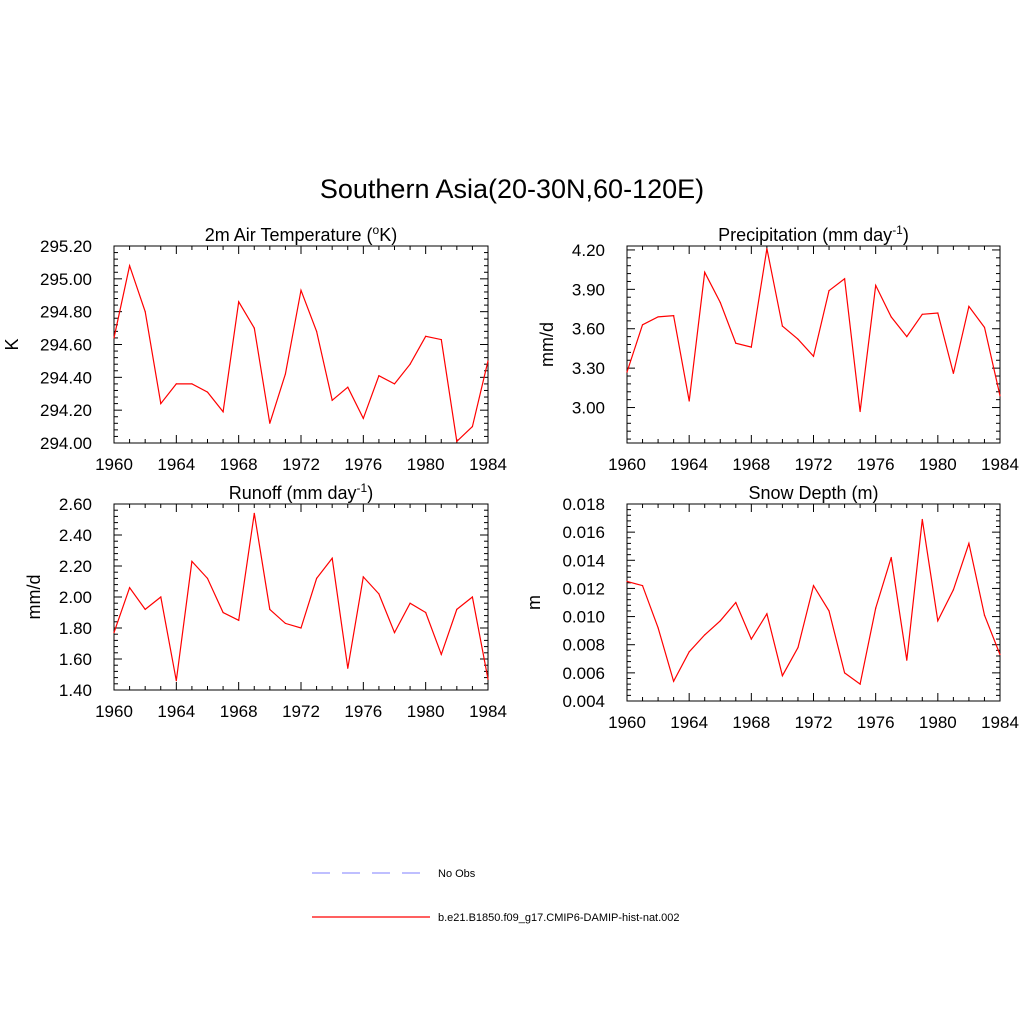 The height and width of the screenshot is (1024, 1024). Describe the element at coordinates (534, 602) in the screenshot. I see `y-axis-label: m` at that location.